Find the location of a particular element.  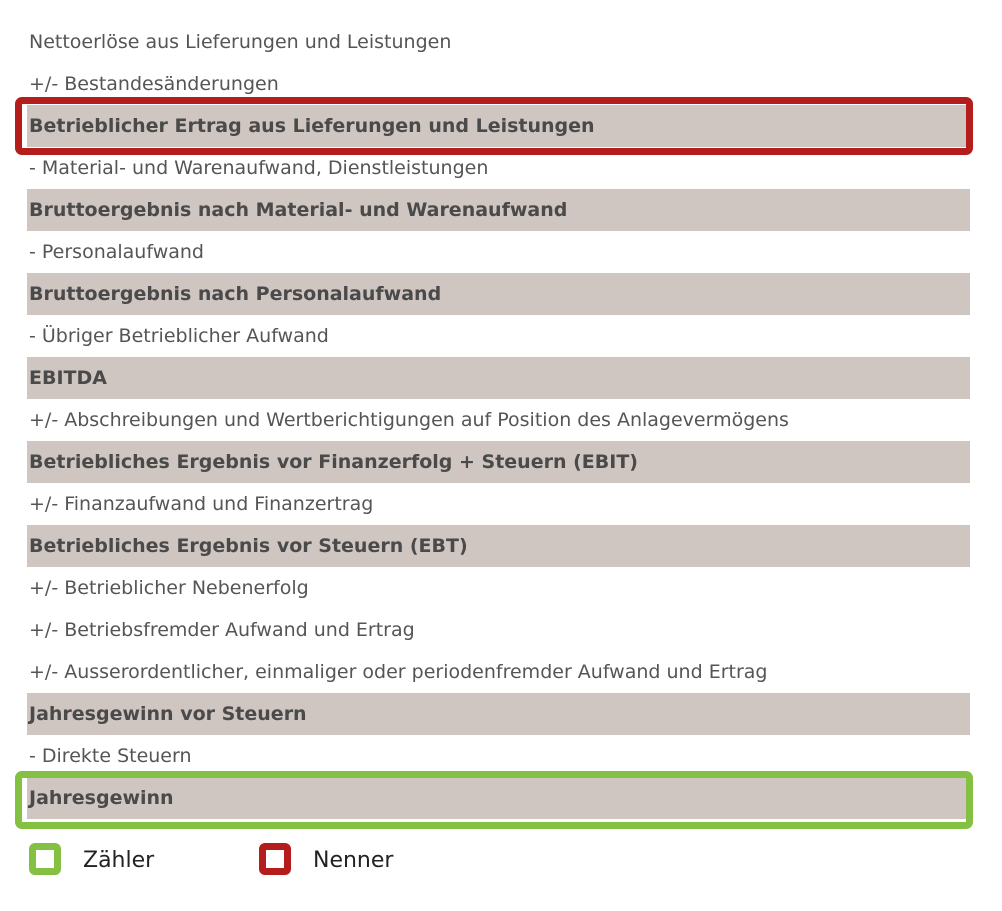

legend-label: Zähler is located at coordinates (119, 860).